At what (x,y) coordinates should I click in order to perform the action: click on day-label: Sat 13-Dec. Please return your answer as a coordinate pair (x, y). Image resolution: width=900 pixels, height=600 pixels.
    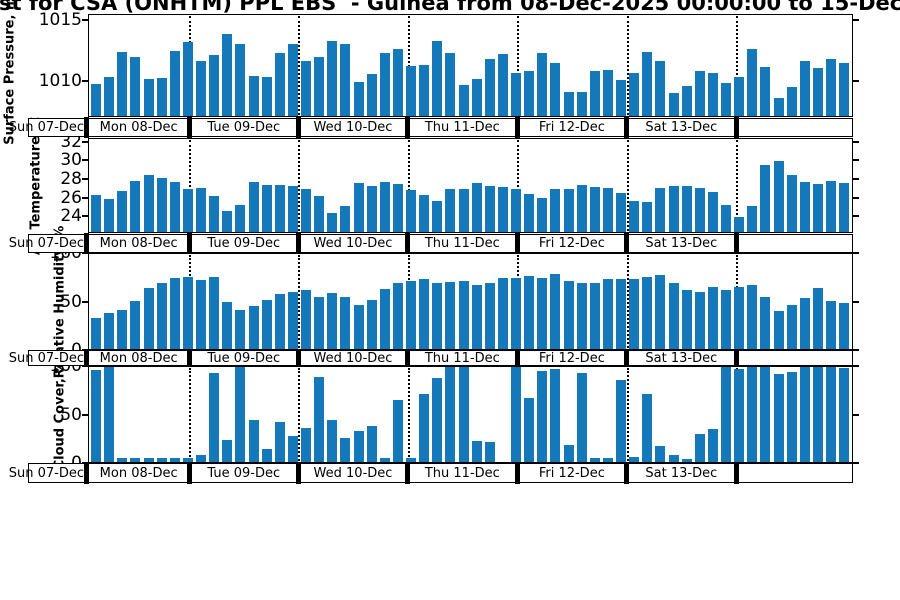
    Looking at the image, I should click on (681, 358).